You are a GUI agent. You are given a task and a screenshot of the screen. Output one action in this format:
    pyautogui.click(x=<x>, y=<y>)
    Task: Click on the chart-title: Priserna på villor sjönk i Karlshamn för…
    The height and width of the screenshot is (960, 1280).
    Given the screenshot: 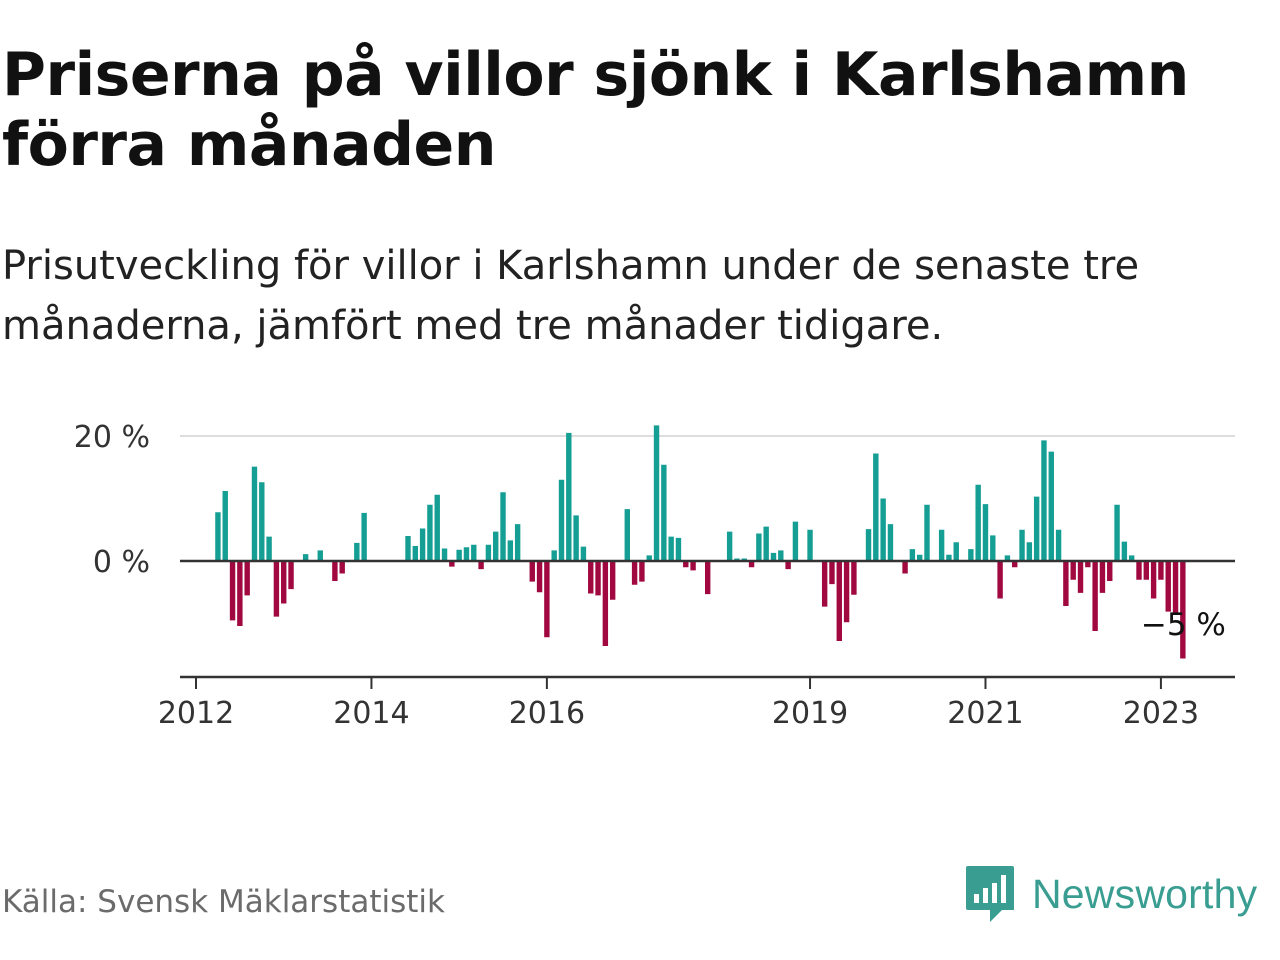 What is the action you would take?
    pyautogui.click(x=595, y=110)
    